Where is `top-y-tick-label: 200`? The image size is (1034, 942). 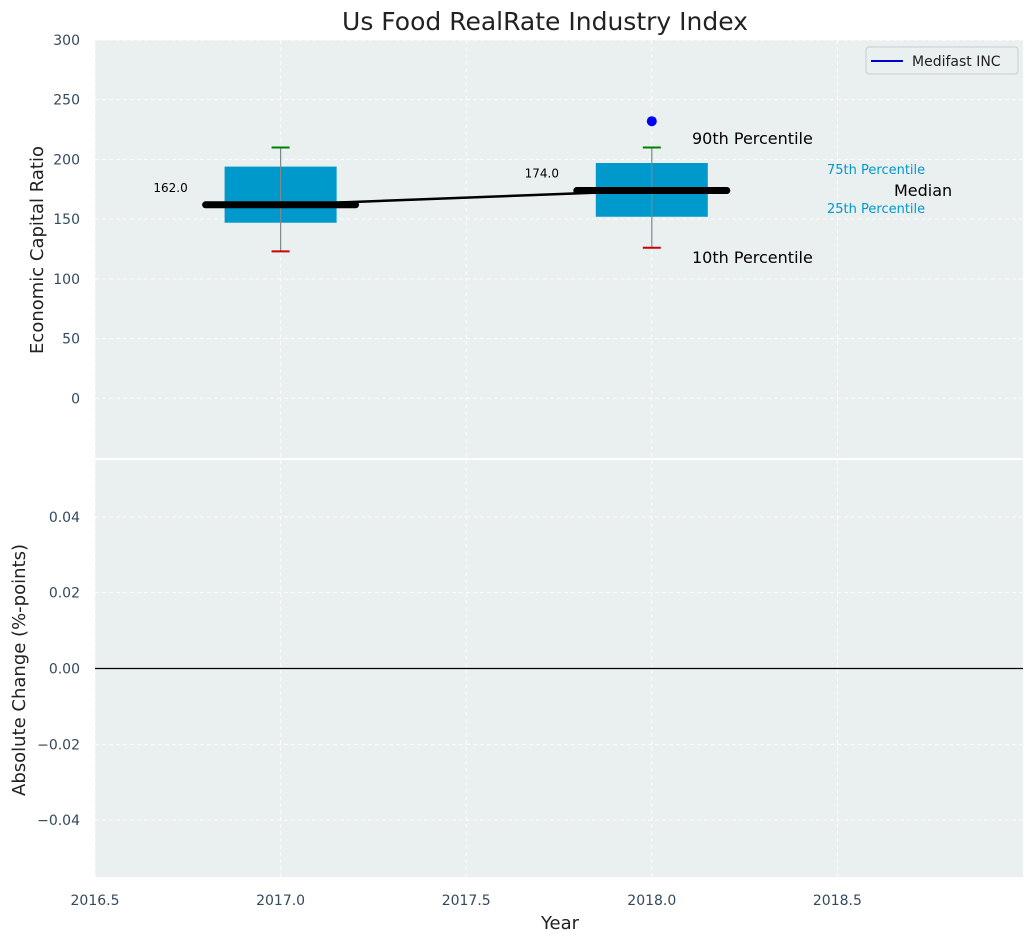 top-y-tick-label: 200 is located at coordinates (66, 160).